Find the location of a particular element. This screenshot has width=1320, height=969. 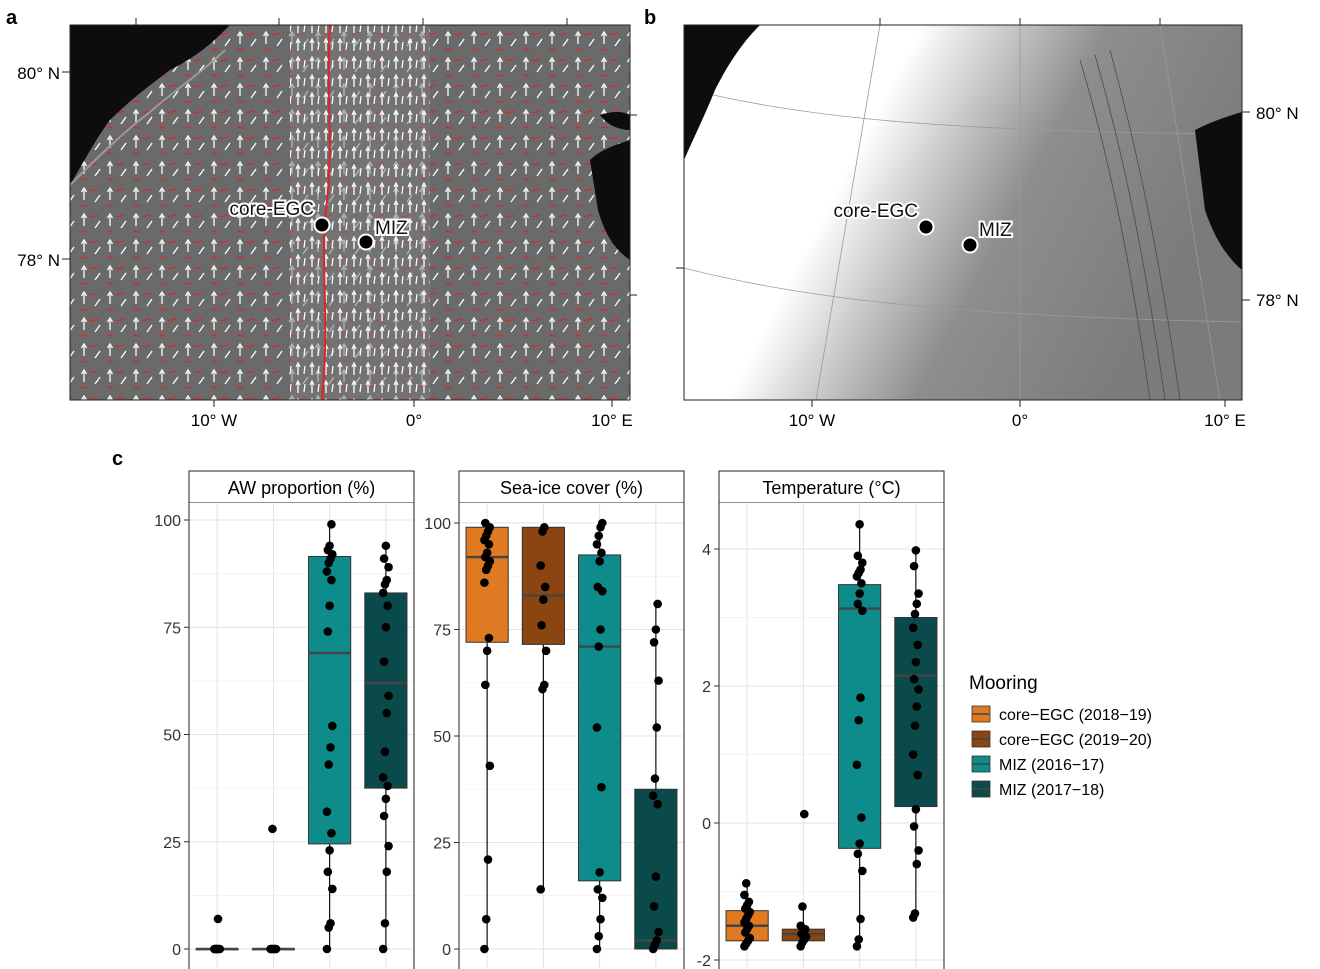

facet-2: Sea-ice cover (%) 0 25 50 75 100 is located at coordinates (554, 719).